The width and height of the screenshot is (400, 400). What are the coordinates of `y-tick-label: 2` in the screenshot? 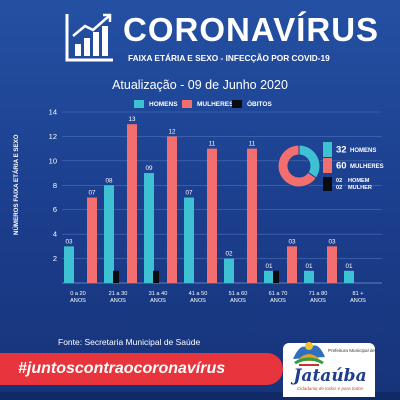 It's located at (55, 258).